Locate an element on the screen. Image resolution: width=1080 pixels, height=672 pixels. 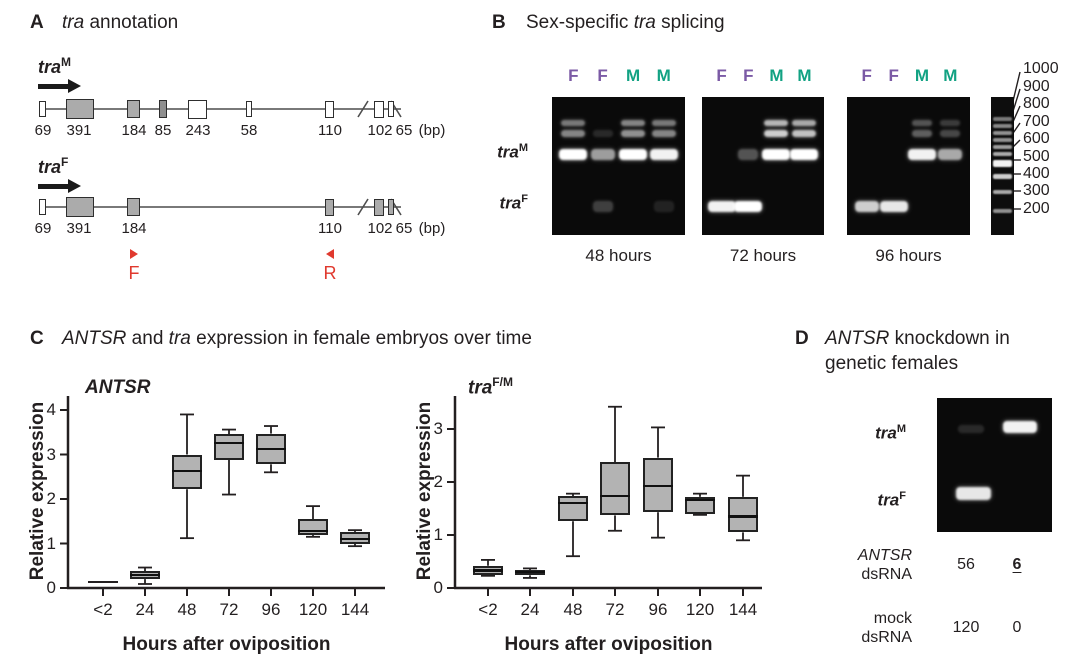
gel-row-label: traM is located at coordinates (884, 433).